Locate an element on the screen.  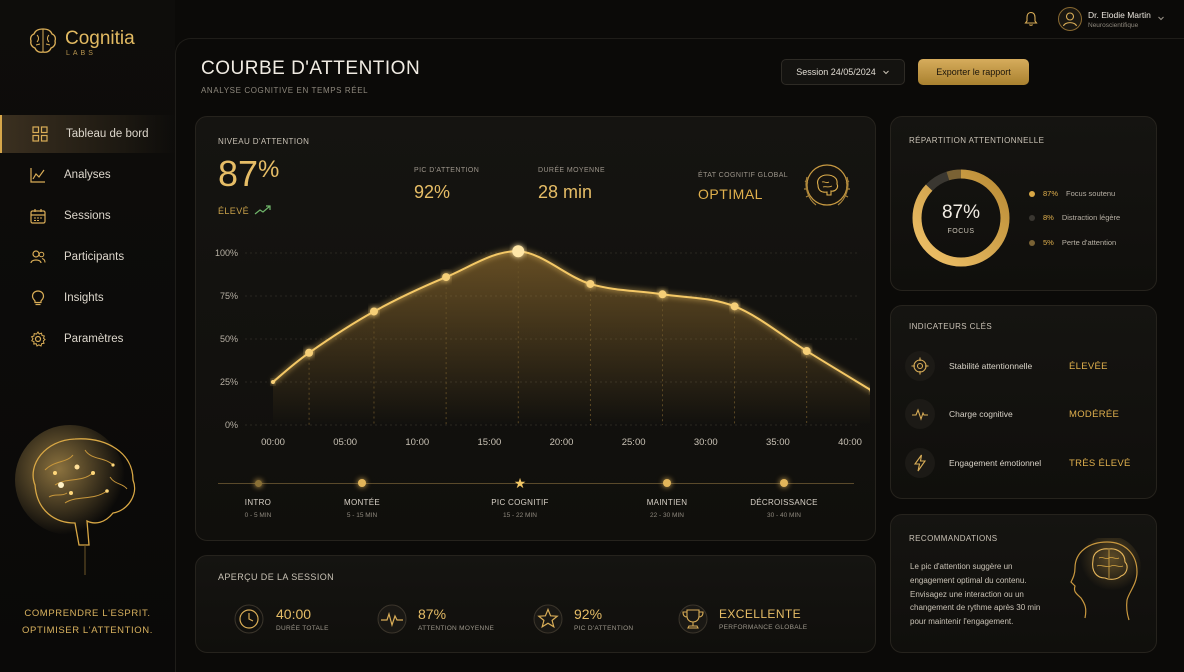
distribution-title: RÉPARTITION ATTENTIONNELLE is located at coordinates (977, 140).